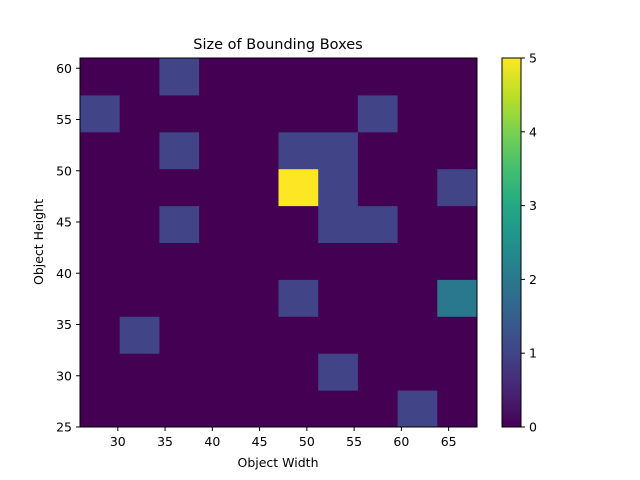 Image resolution: width=640 pixels, height=480 pixels. Describe the element at coordinates (212, 441) in the screenshot. I see `x-tick-label: 40` at that location.